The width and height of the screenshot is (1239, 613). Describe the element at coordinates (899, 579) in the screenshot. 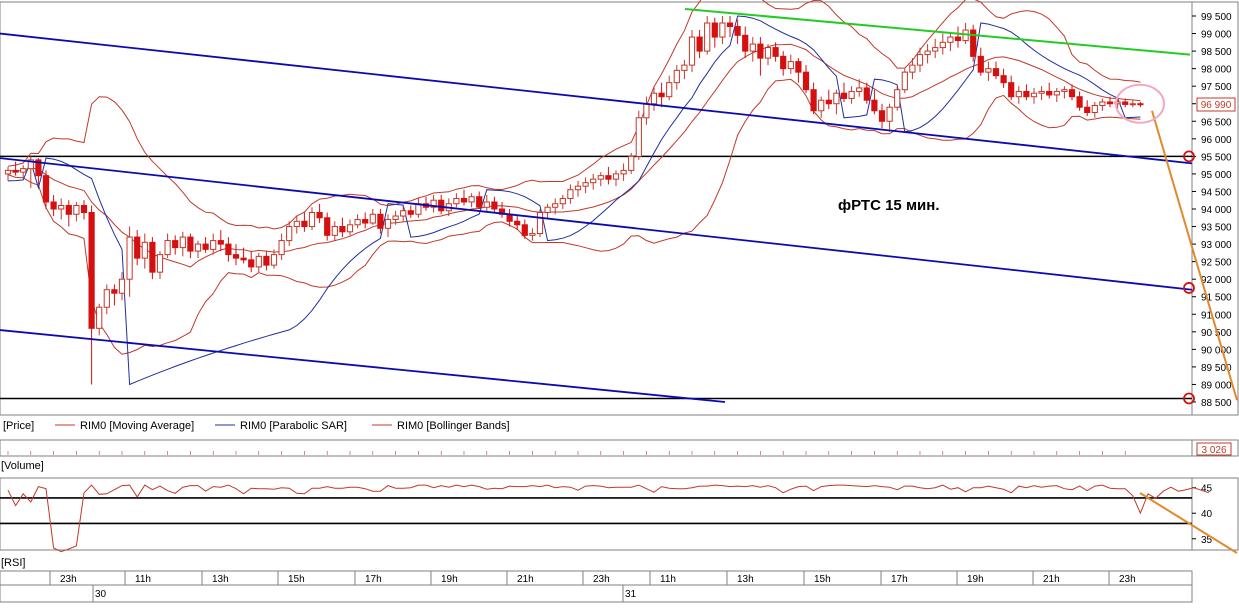

I see `time-tick-label: 17h` at that location.